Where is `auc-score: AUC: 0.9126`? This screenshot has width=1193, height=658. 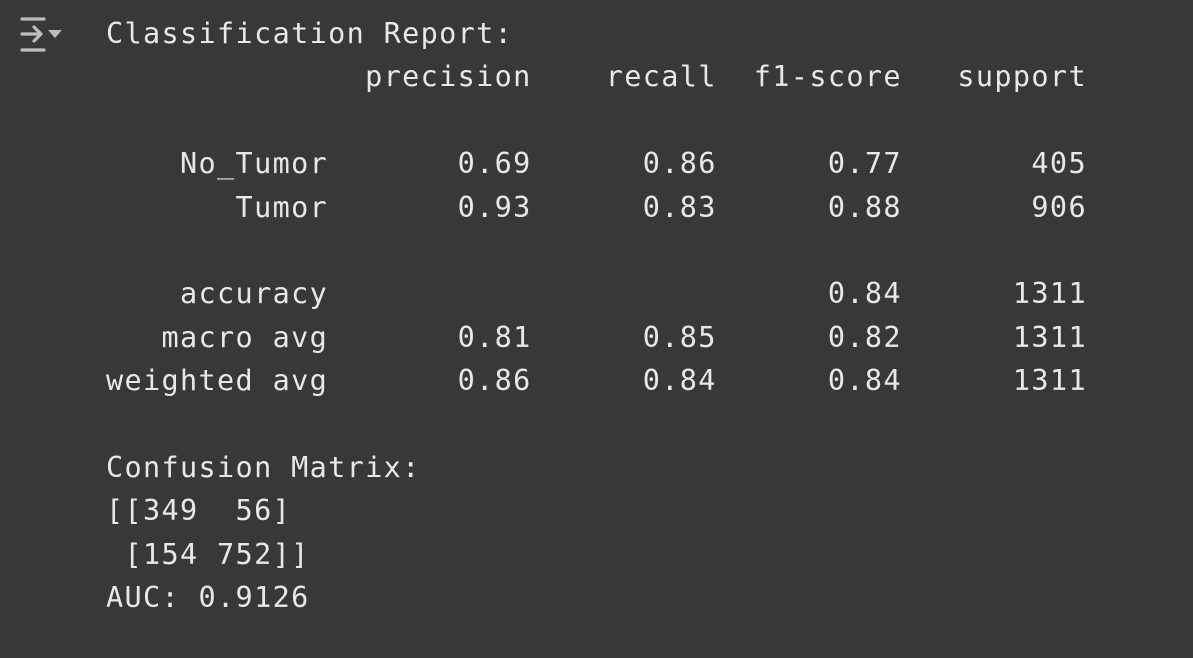 auc-score: AUC: 0.9126 is located at coordinates (208, 598).